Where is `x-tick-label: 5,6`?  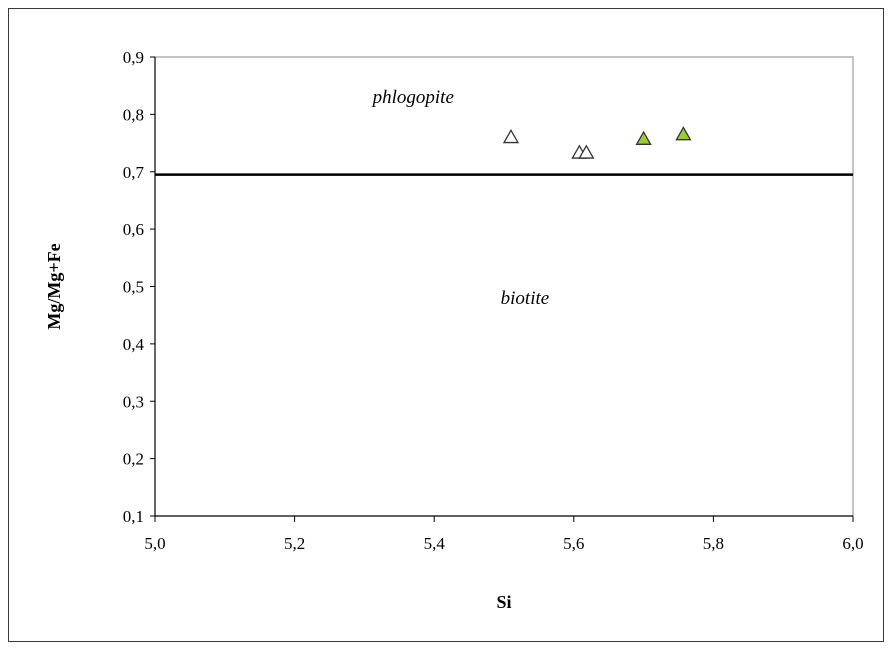
x-tick-label: 5,6 is located at coordinates (573, 543).